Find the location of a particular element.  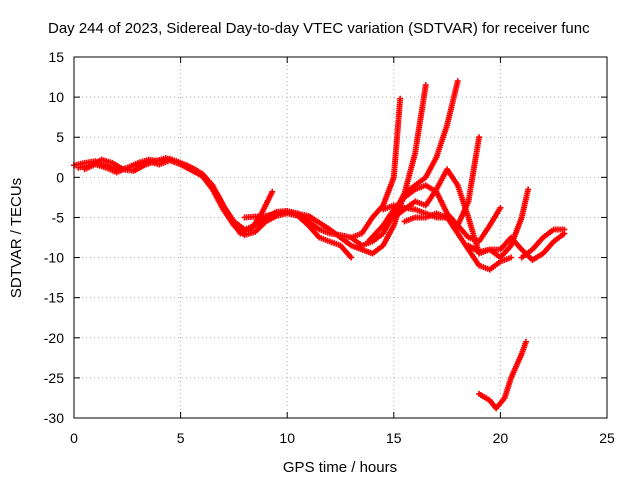

track-11-point is located at coordinates (564, 229).